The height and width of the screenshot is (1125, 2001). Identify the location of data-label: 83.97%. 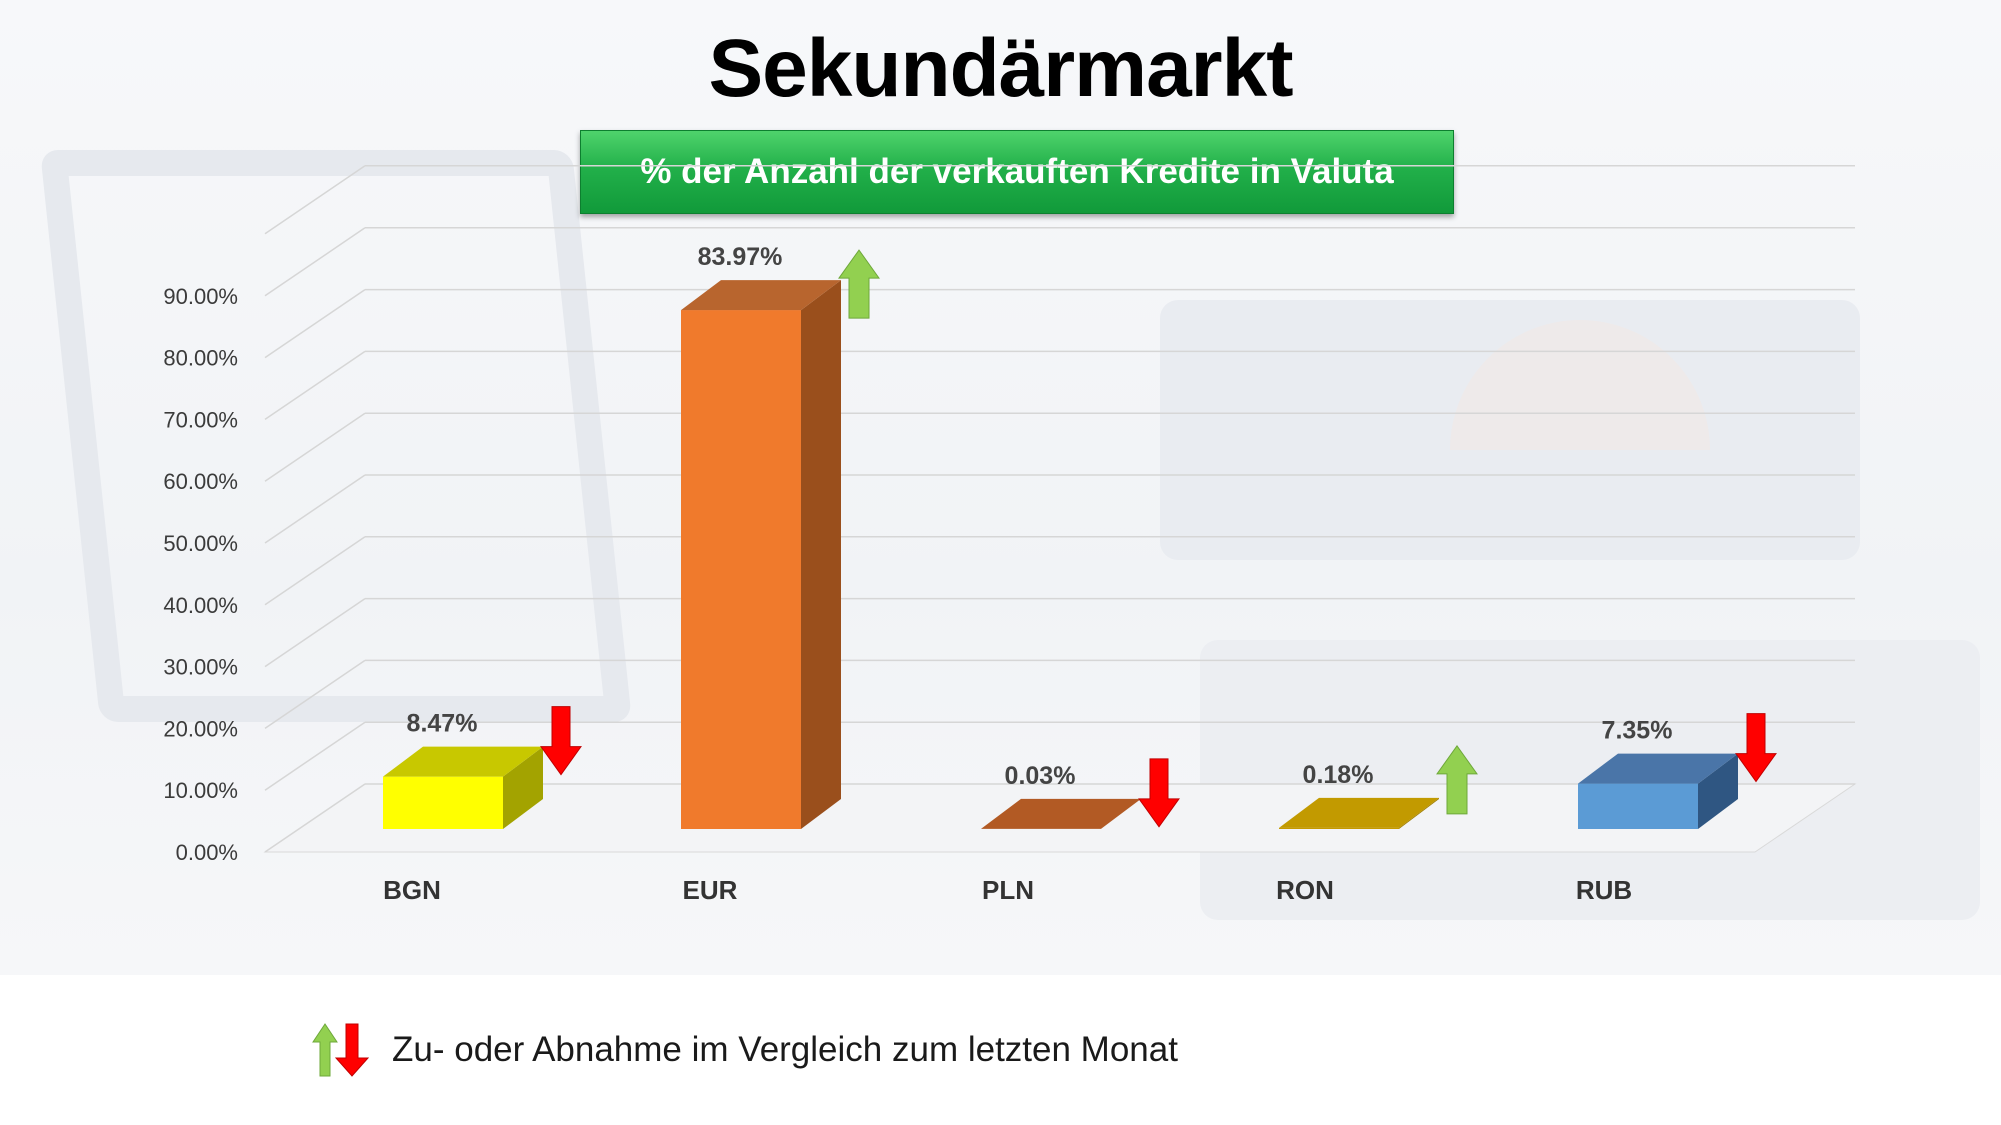
(740, 257).